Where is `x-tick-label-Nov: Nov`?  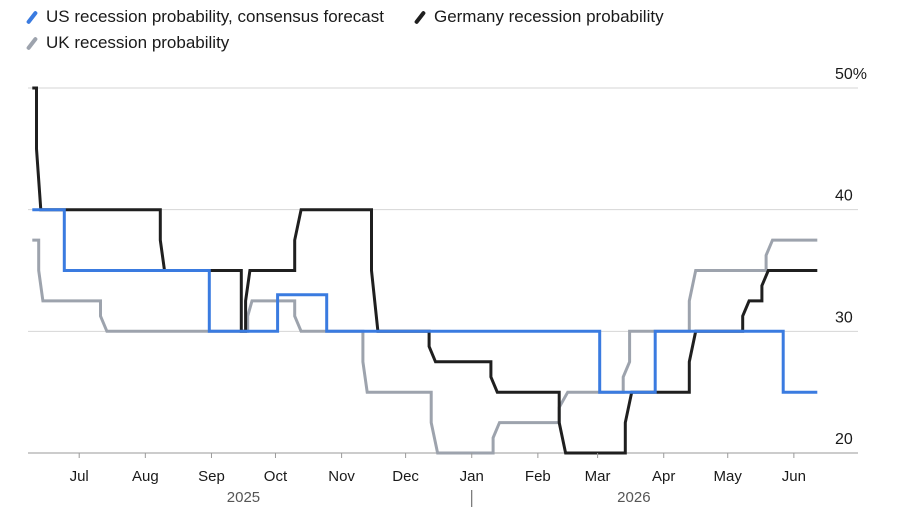 x-tick-label-Nov: Nov is located at coordinates (341, 476).